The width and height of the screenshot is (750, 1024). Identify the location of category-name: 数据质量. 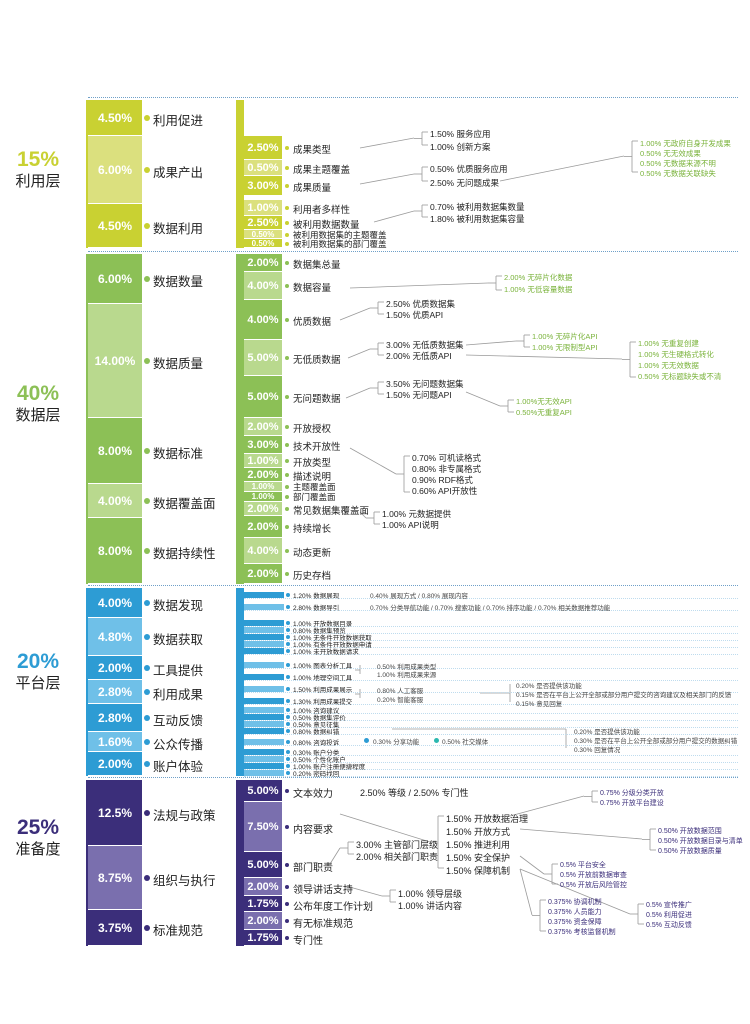
(178, 364).